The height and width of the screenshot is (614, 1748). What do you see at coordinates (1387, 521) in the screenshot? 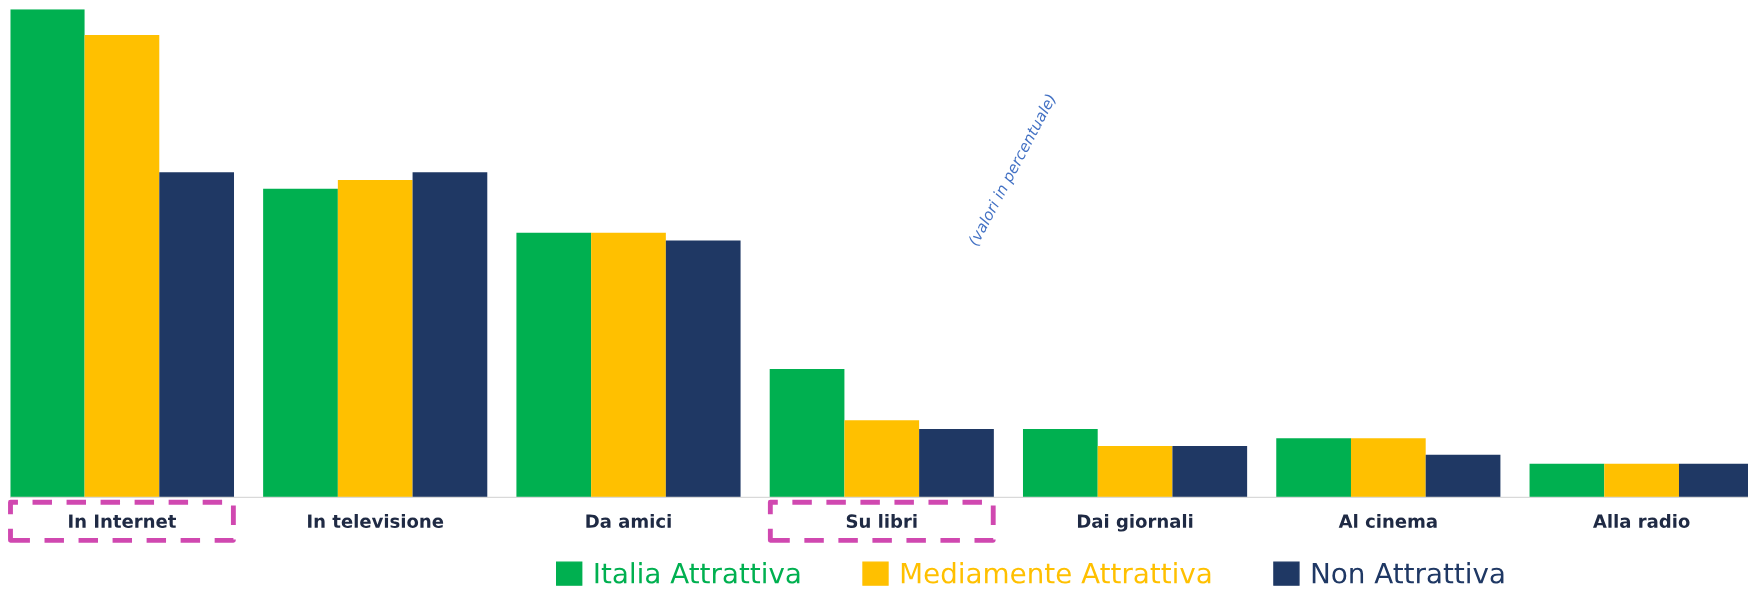
I see `x-tick-label: Al cinema` at bounding box center [1387, 521].